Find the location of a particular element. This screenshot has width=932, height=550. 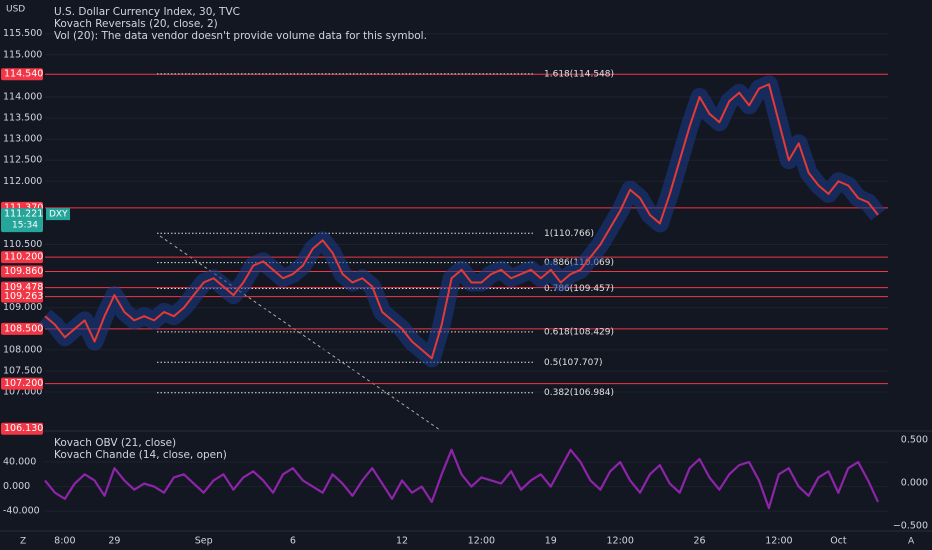

pane-title: Kovach OBV (21, close) is located at coordinates (115, 443).